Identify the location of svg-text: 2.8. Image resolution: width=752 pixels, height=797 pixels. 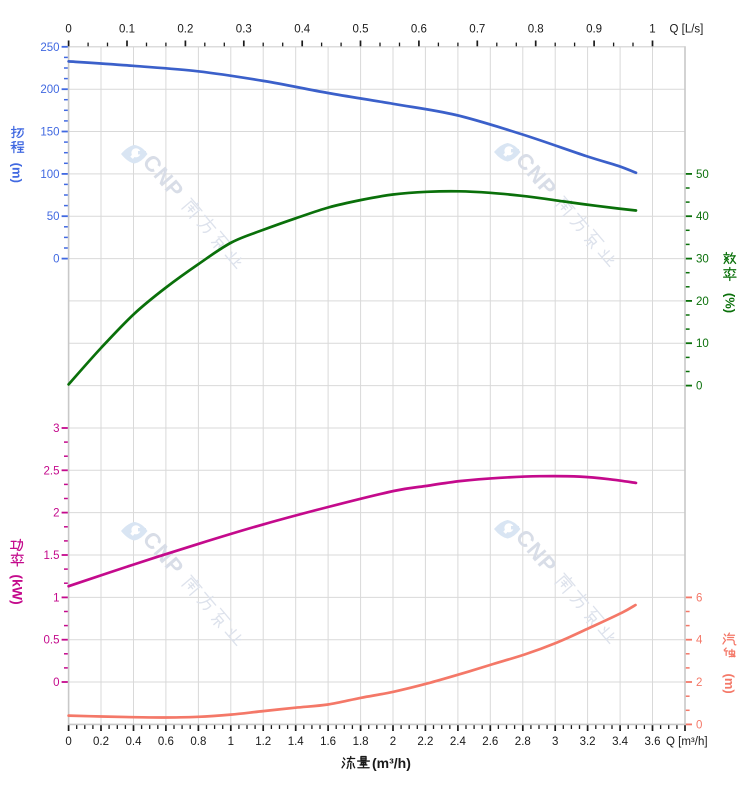
(523, 742).